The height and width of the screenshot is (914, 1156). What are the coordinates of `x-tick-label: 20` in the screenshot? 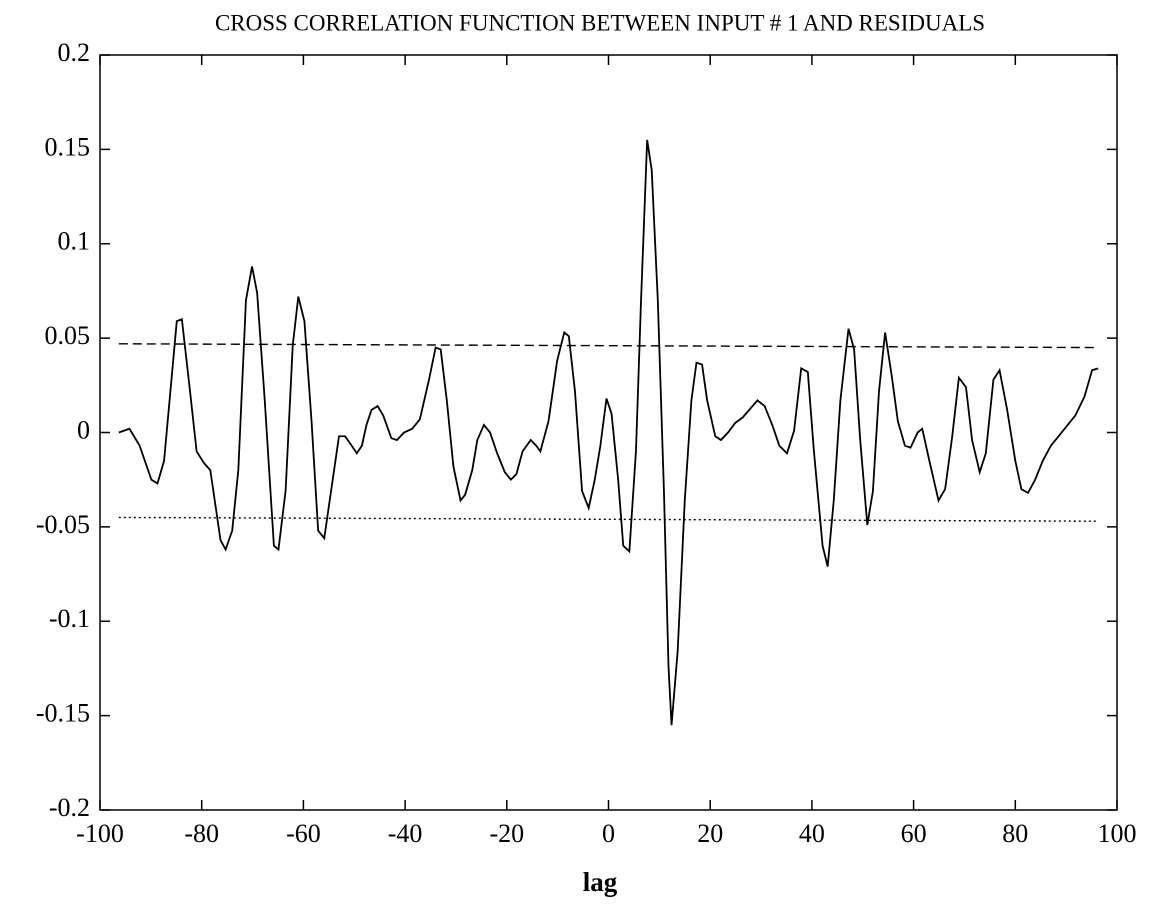 It's located at (710, 833).